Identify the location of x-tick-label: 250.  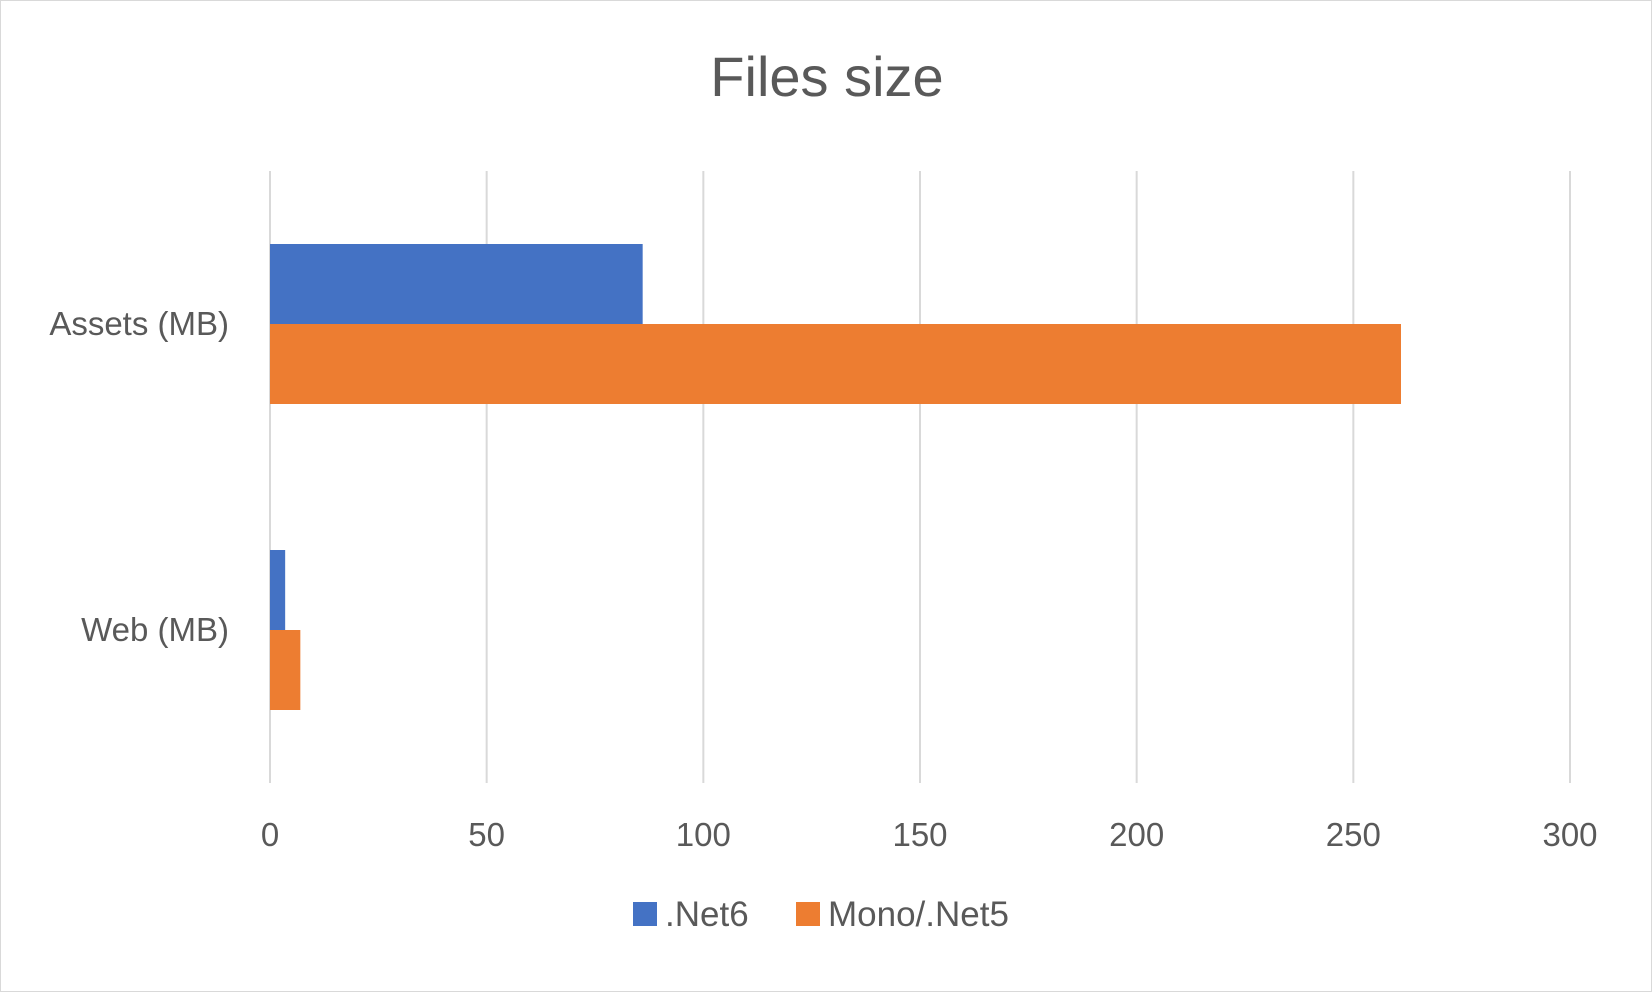
(1353, 834).